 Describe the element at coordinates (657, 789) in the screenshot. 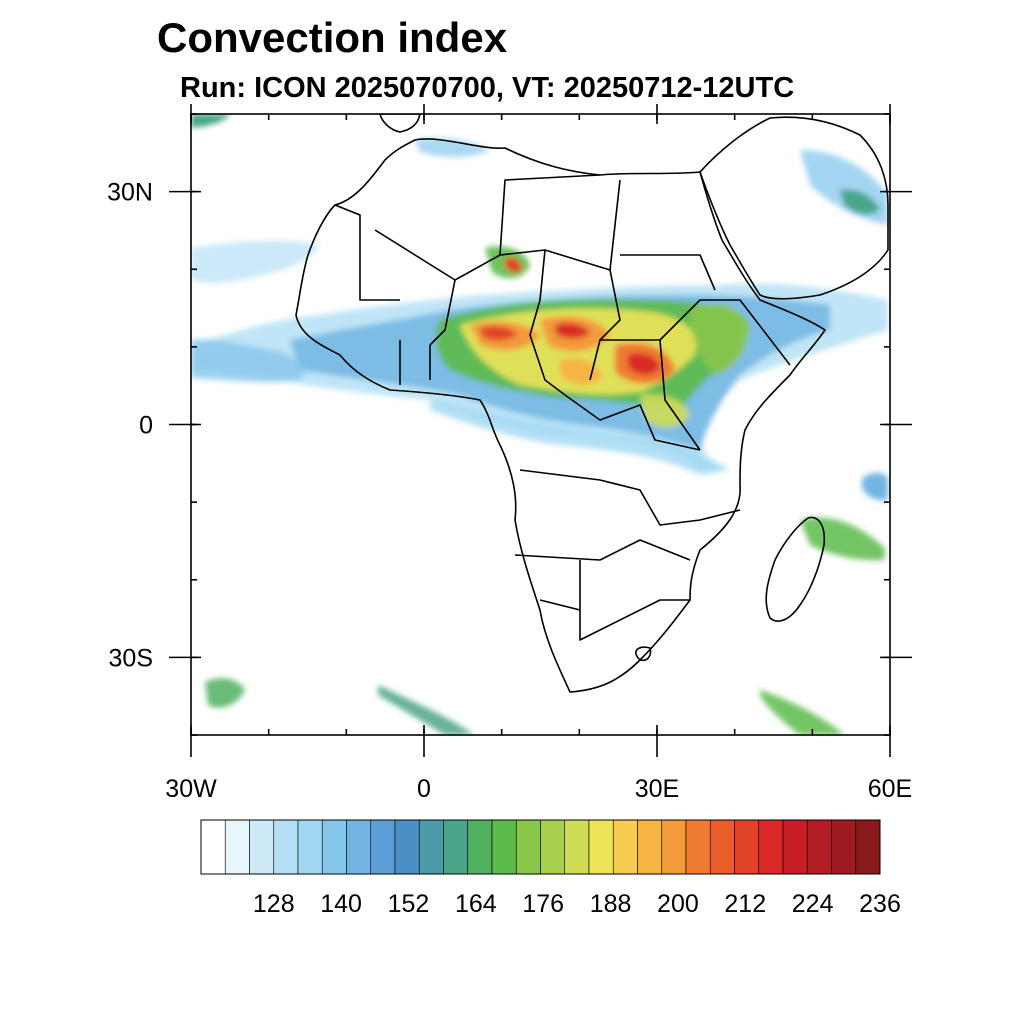

I see `lon-tick-label: 30E` at that location.